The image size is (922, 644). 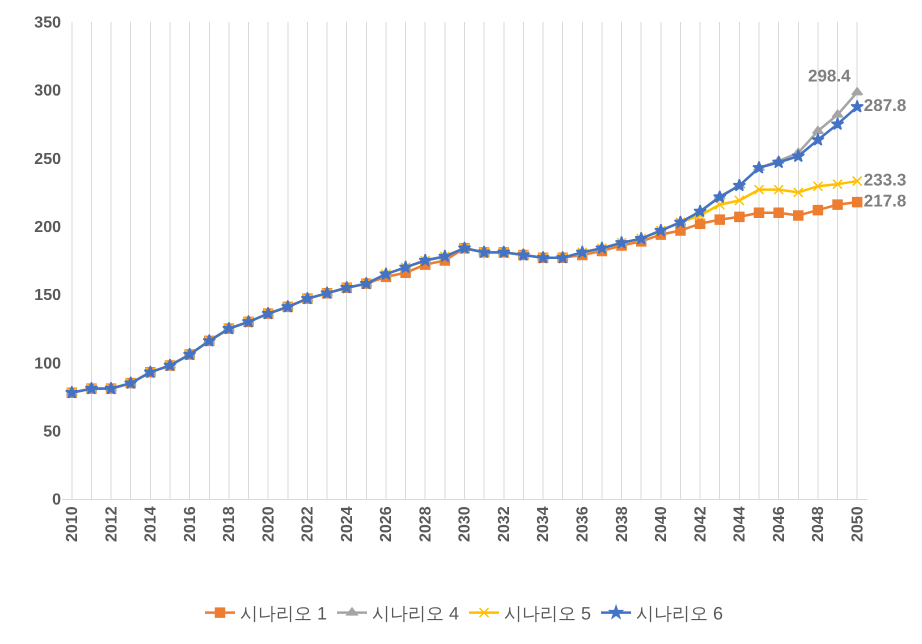 I want to click on x-tick-label: 2046, so click(x=779, y=524).